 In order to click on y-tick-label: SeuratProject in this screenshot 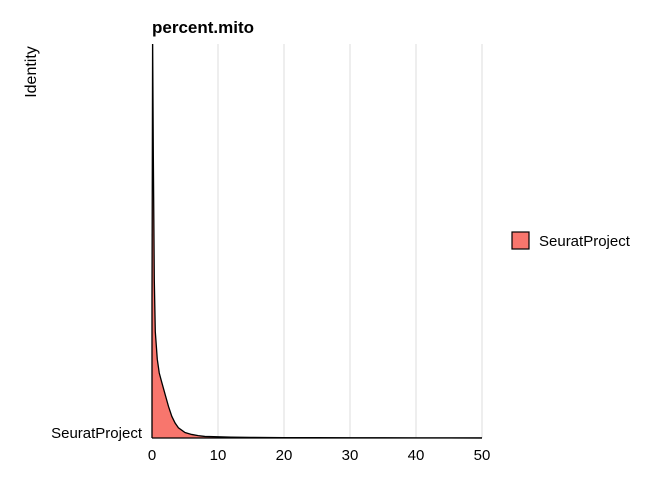, I will do `click(97, 433)`.